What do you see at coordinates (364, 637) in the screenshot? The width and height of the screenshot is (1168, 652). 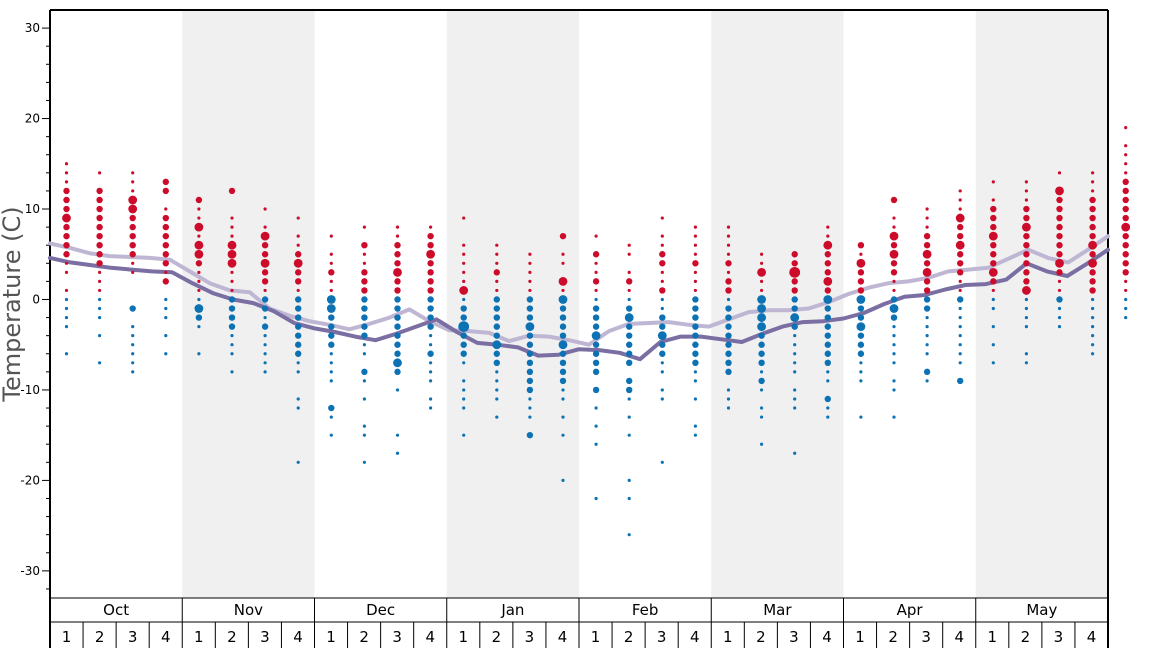 I see `week-label: 2` at bounding box center [364, 637].